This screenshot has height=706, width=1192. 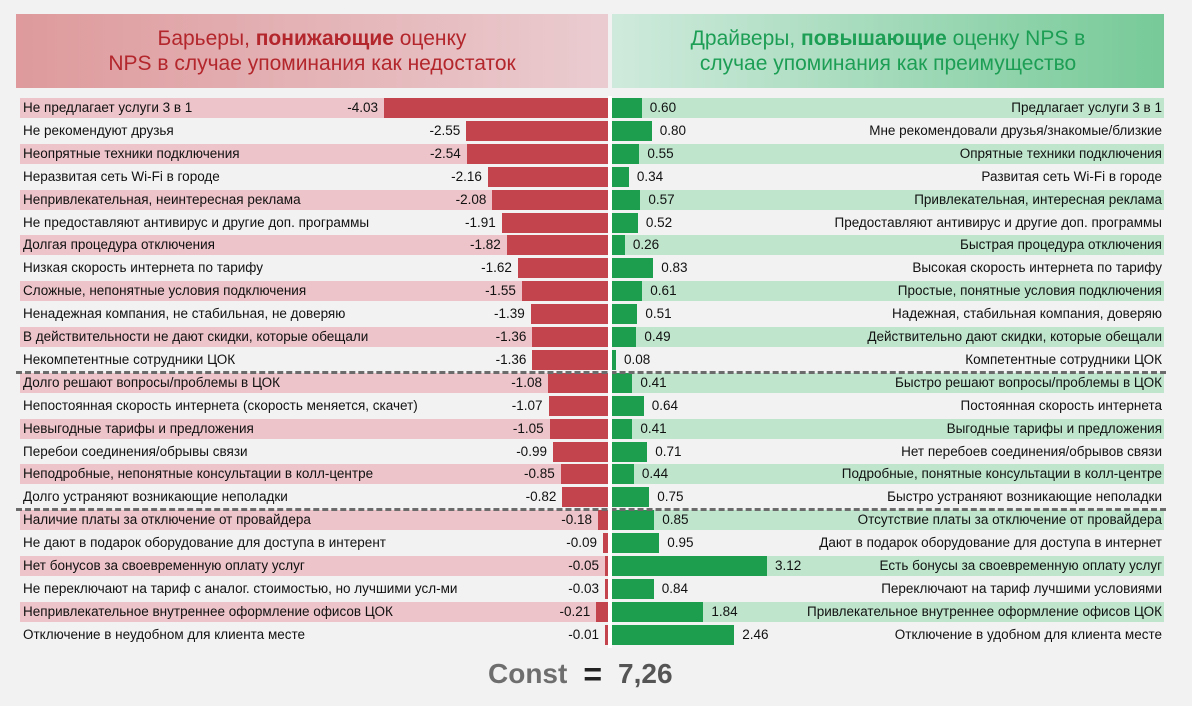 What do you see at coordinates (888, 63) in the screenshot?
I see `drivers-header-line2: случае упоминания как преимущество` at bounding box center [888, 63].